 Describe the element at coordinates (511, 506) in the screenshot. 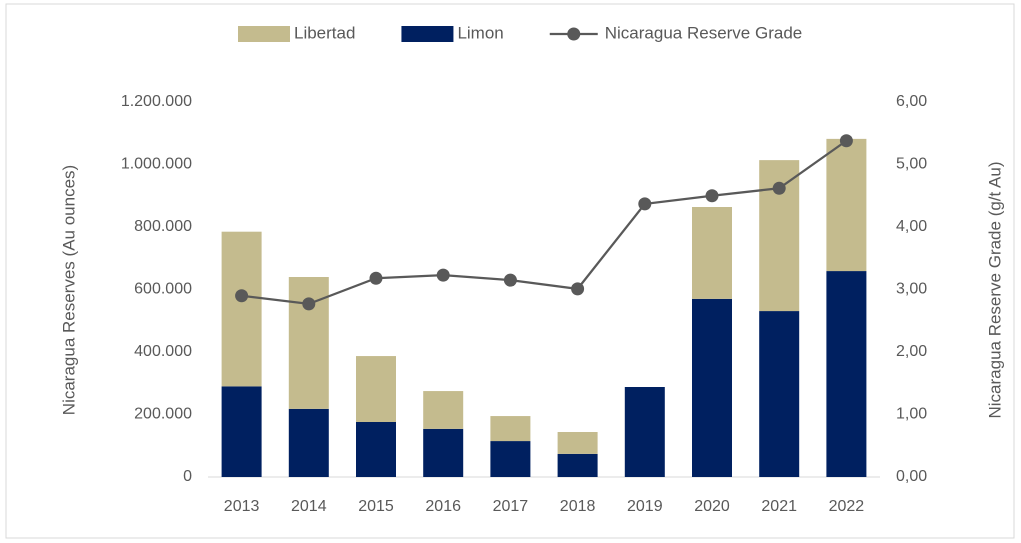

I see `x-tick-label: 2017` at that location.